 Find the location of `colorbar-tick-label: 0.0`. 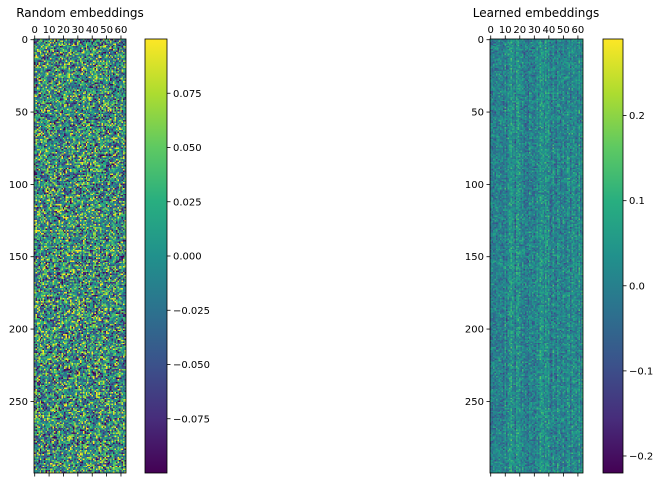

colorbar-tick-label: 0.0 is located at coordinates (637, 286).